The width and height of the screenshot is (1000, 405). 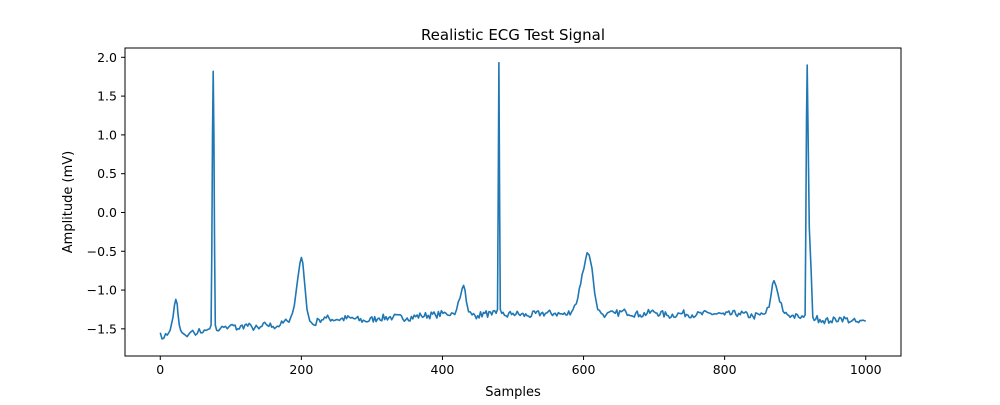 I want to click on x-tick-label: 200, so click(x=301, y=369).